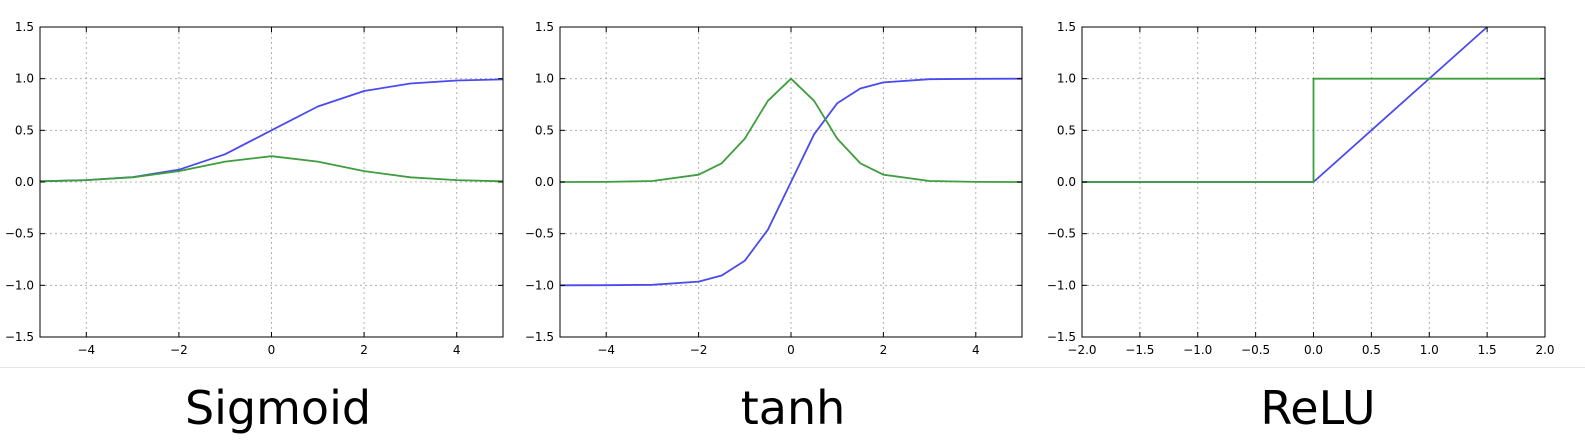 The height and width of the screenshot is (446, 1585). I want to click on relu-xtick-label: −1.0, so click(1197, 350).